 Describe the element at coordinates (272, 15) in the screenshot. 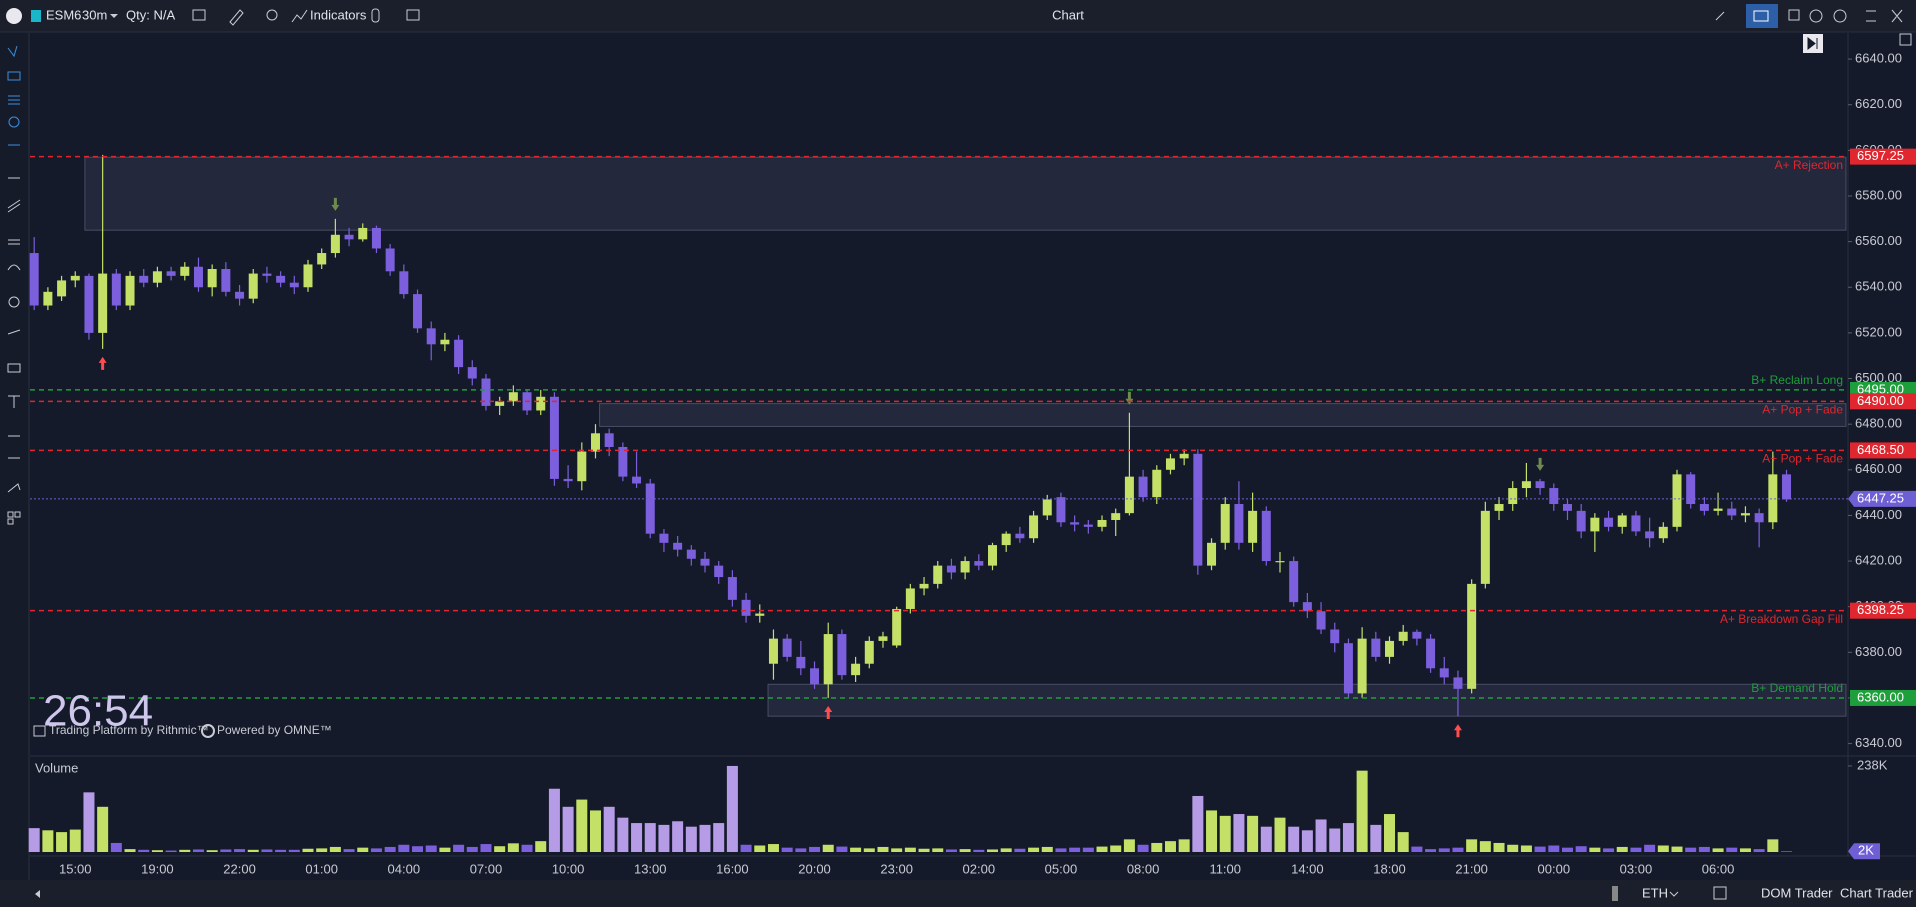

I see `zoom-icon` at that location.